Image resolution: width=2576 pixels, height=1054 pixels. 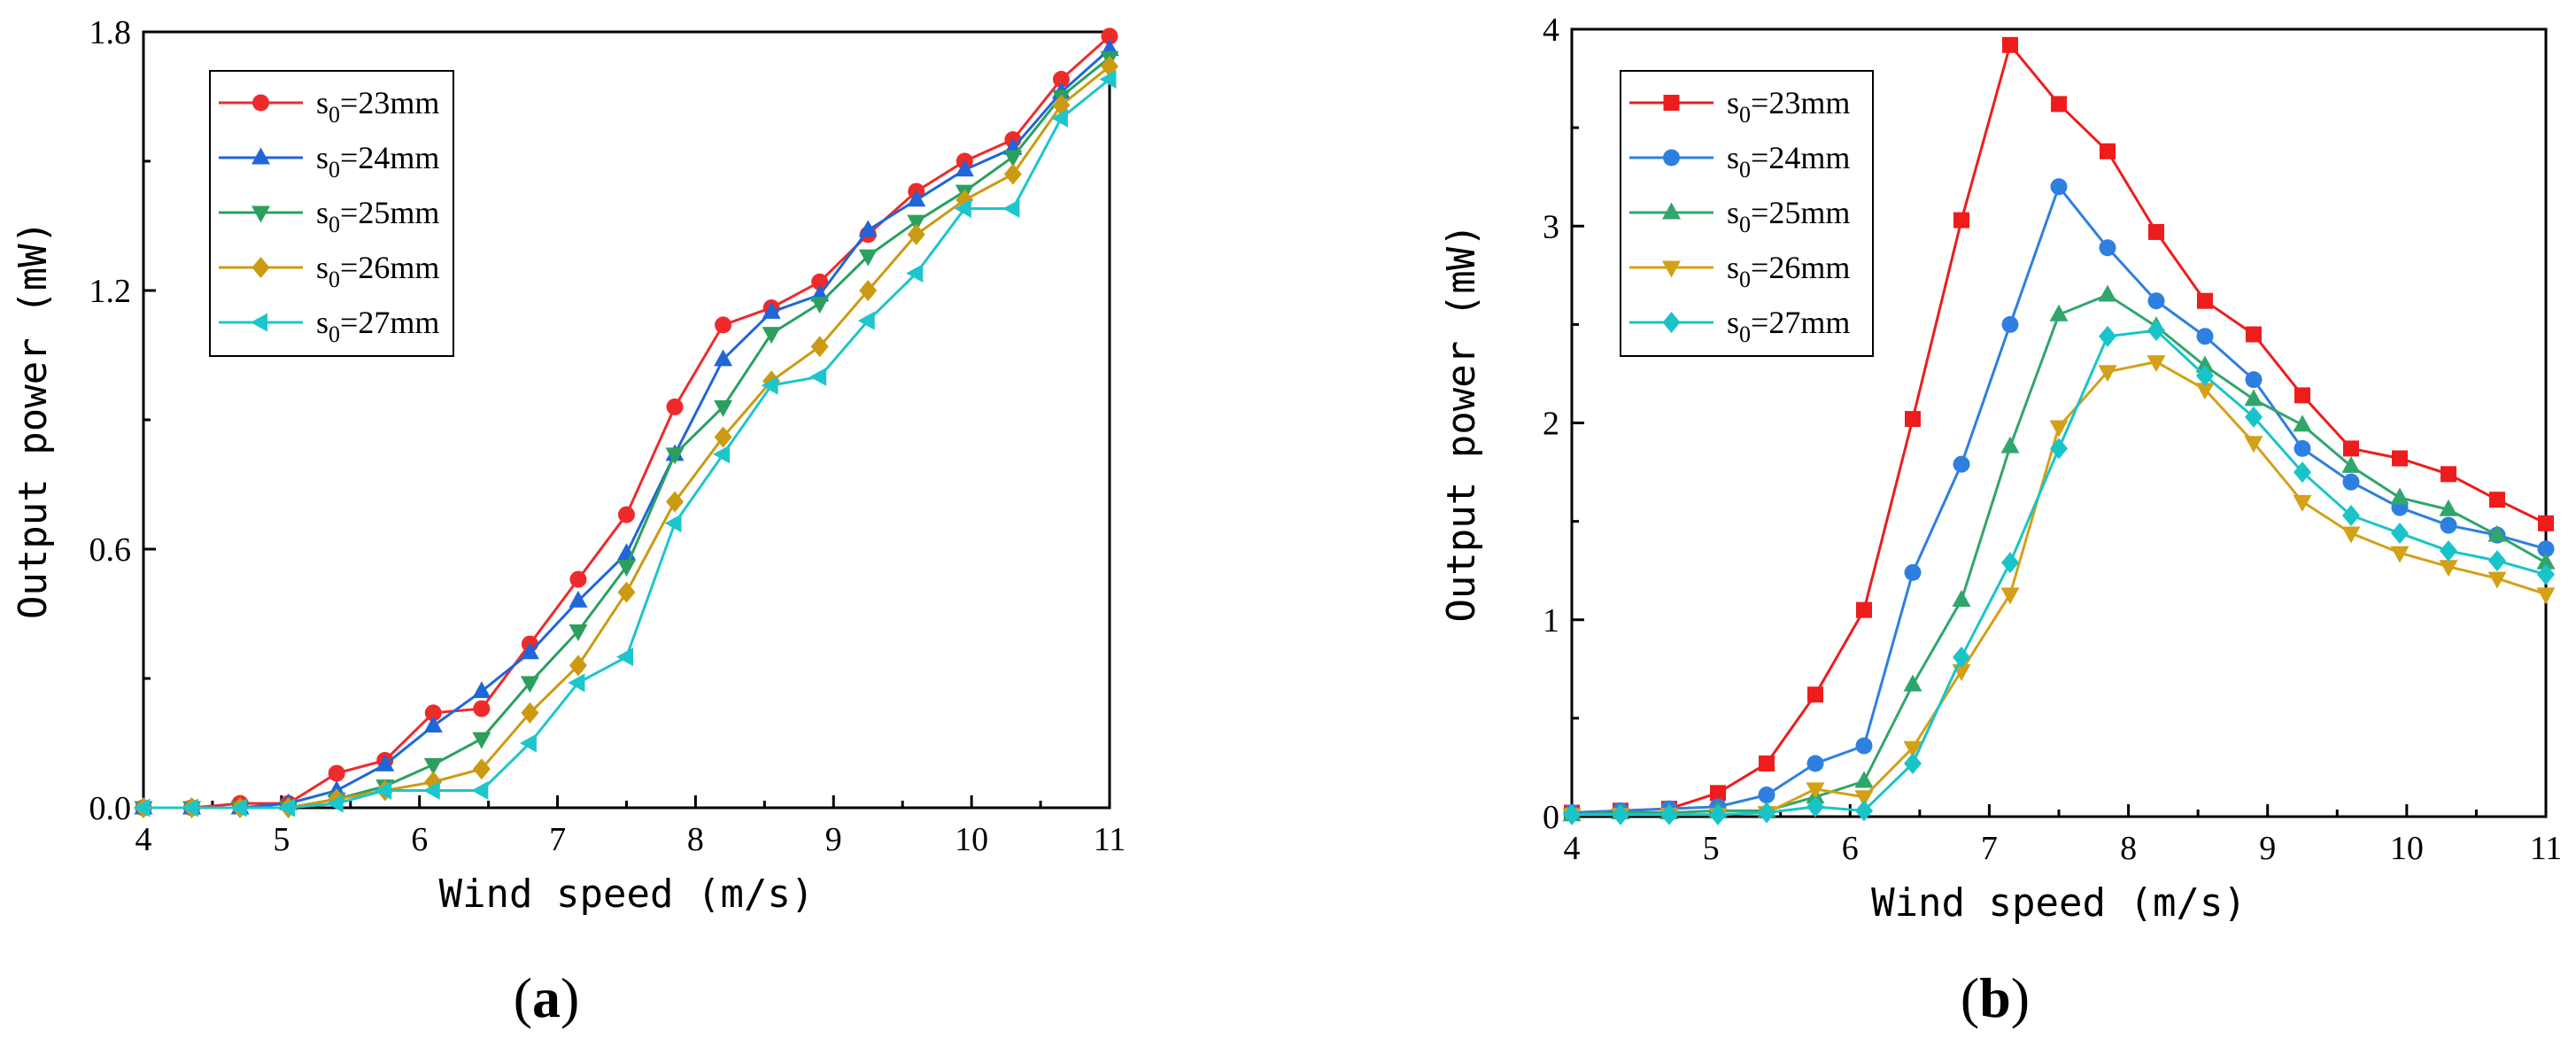 I want to click on panel-label: (a), so click(x=547, y=997).